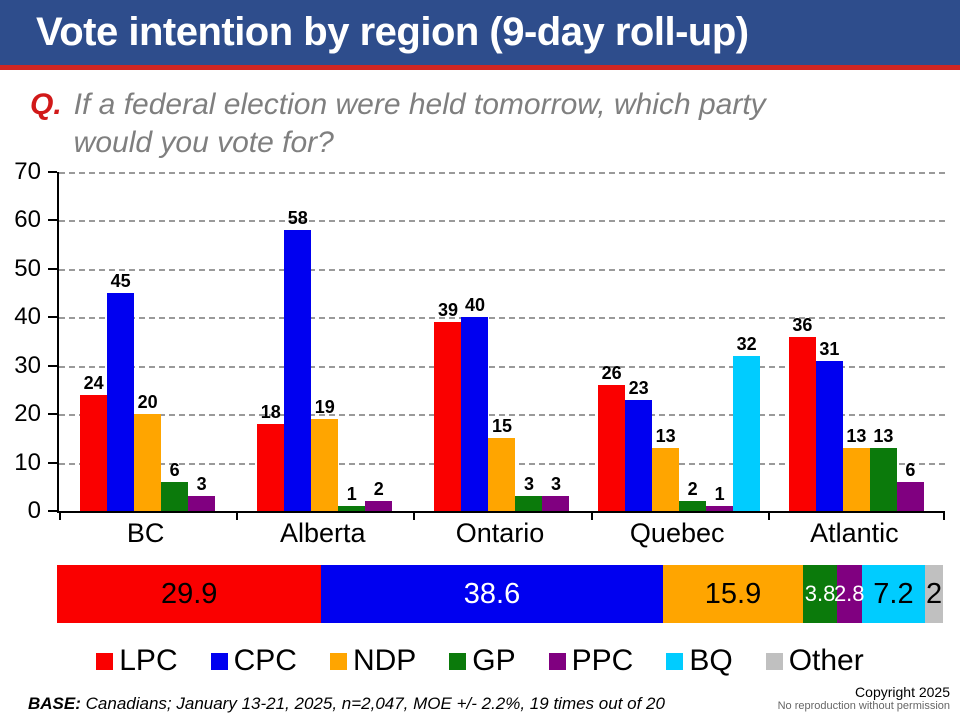  I want to click on bar-value-Quebec-NDP: 13, so click(665, 436).